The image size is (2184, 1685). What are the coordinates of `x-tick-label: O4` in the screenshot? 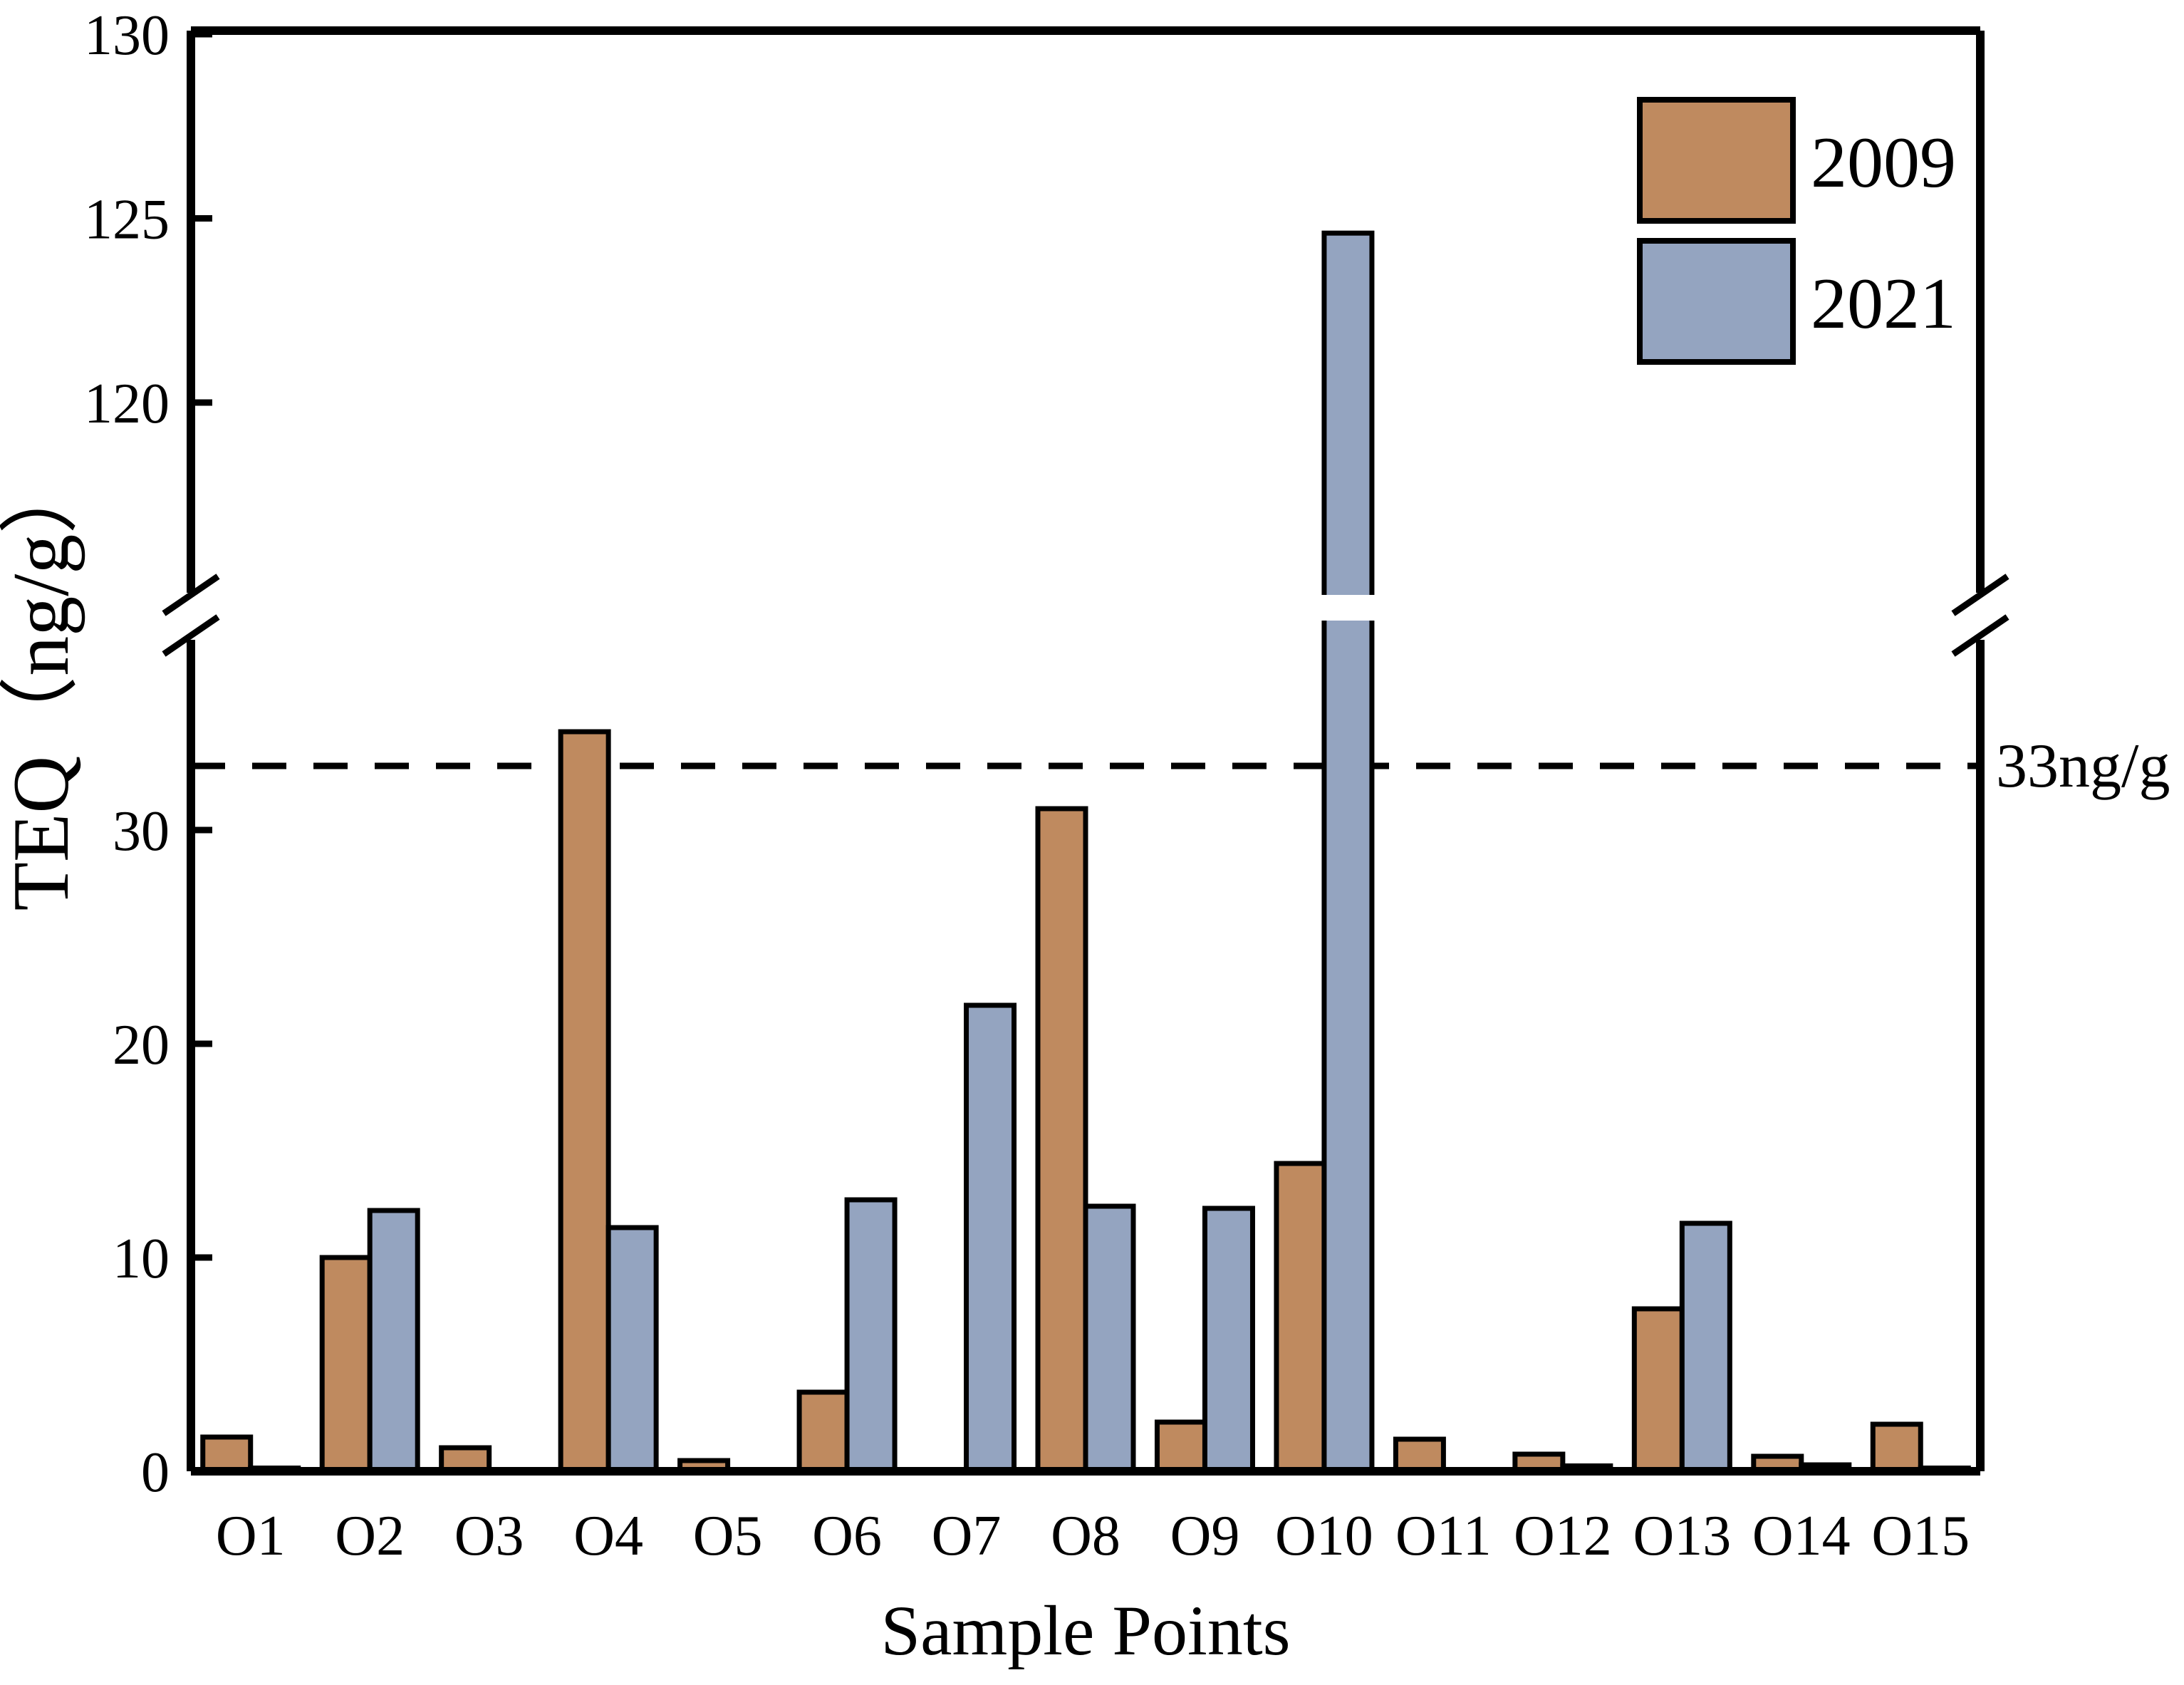 It's located at (608, 1536).